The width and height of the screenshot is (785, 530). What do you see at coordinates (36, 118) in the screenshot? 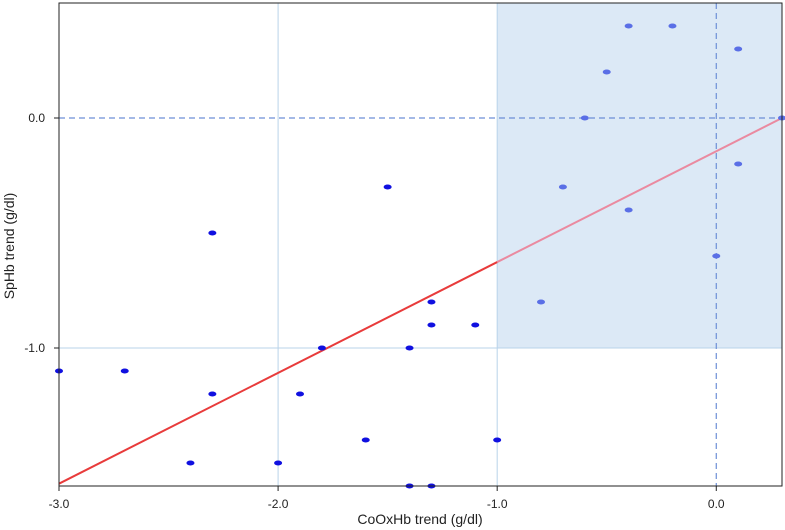
I see `y-tick-label: 0.0` at bounding box center [36, 118].